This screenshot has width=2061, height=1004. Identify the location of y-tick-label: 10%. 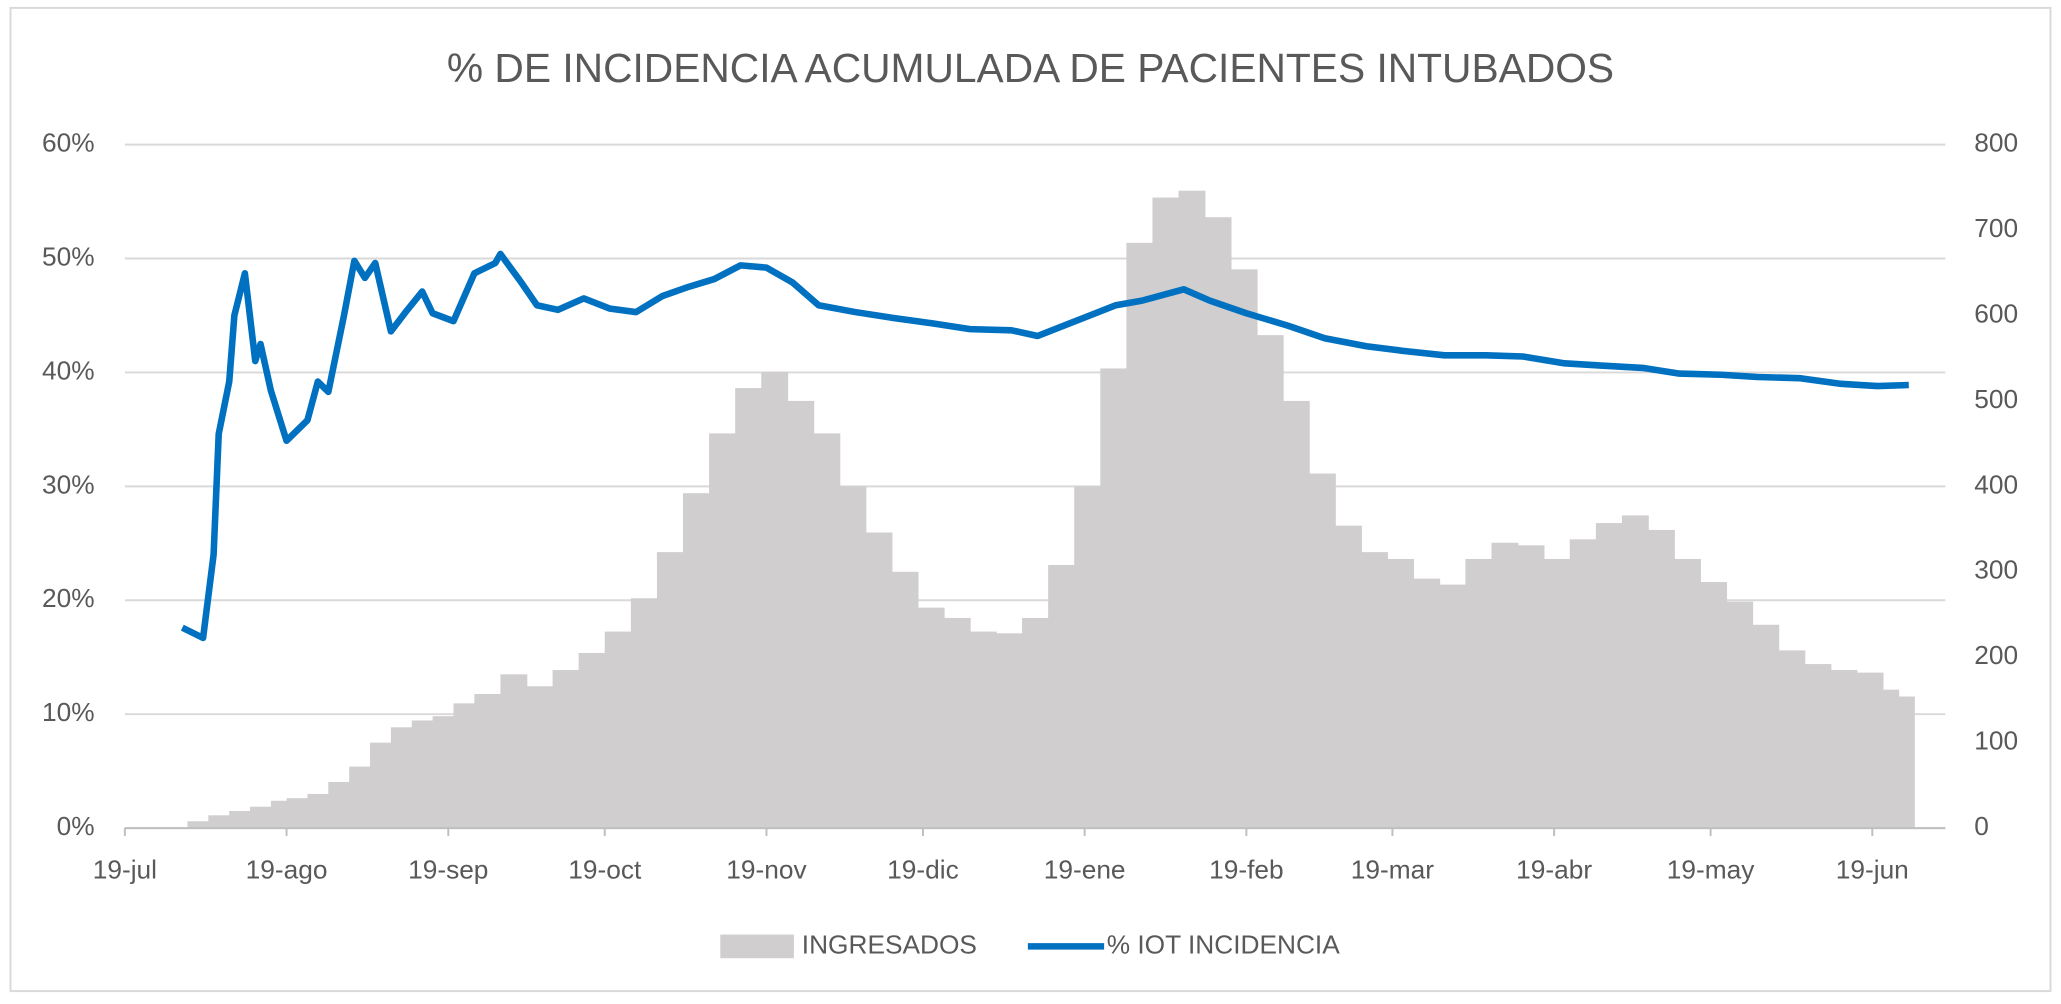
(68, 712).